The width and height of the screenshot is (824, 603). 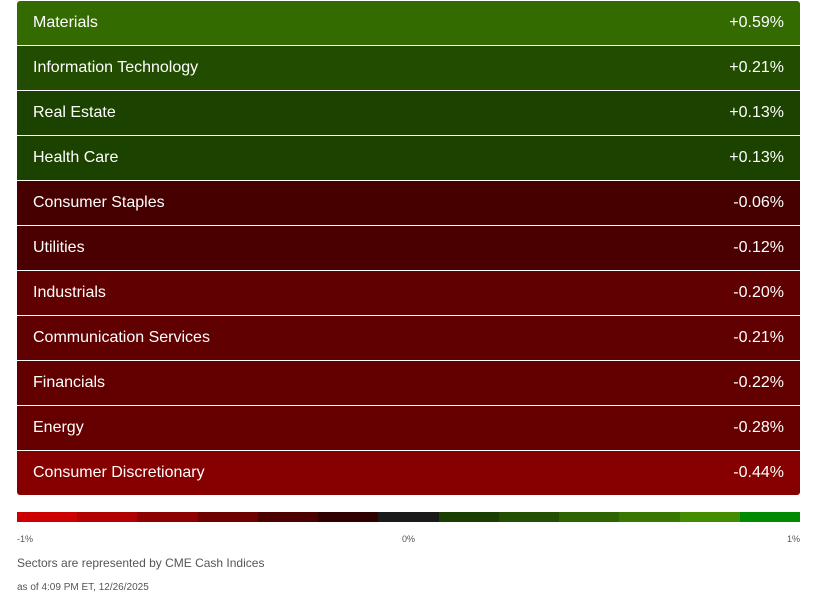 I want to click on color-scale-bar, so click(x=409, y=517).